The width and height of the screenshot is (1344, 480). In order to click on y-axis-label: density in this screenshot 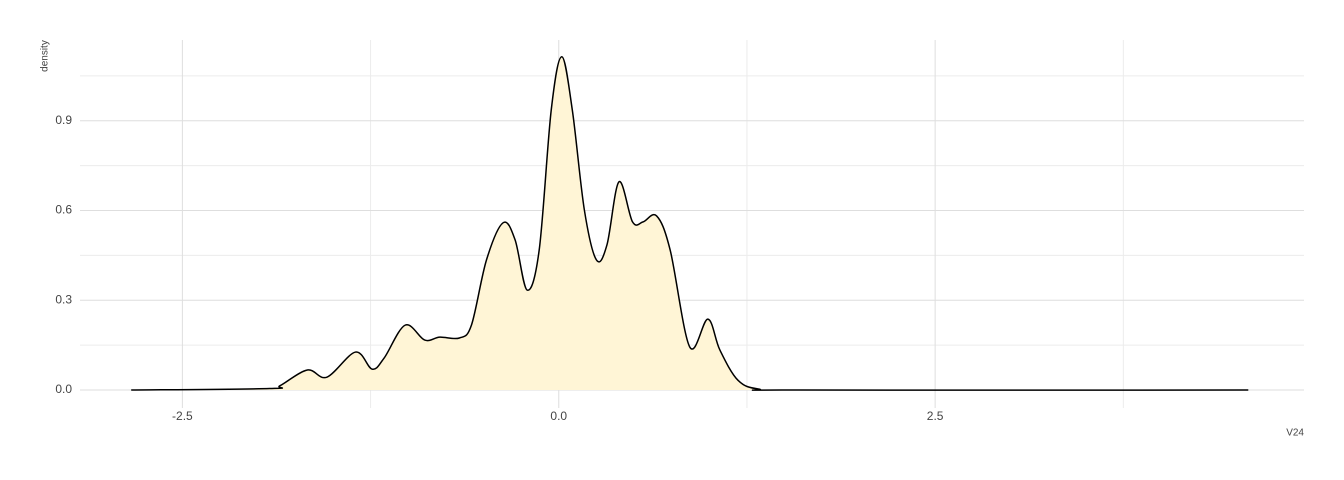, I will do `click(45, 56)`.